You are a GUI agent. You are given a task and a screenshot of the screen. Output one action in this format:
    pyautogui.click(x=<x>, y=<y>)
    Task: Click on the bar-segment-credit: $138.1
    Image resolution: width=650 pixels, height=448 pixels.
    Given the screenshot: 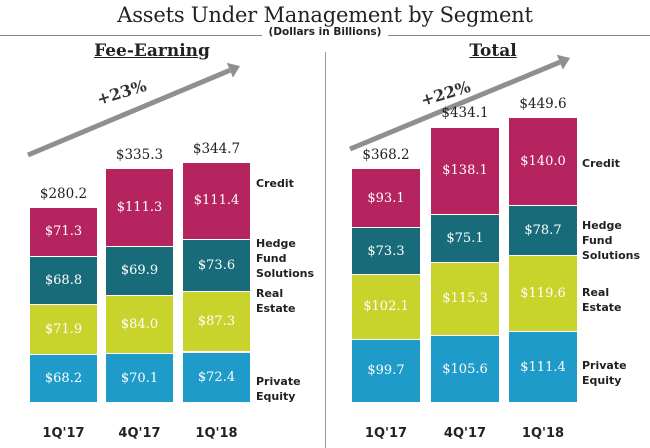 What is the action you would take?
    pyautogui.click(x=465, y=170)
    